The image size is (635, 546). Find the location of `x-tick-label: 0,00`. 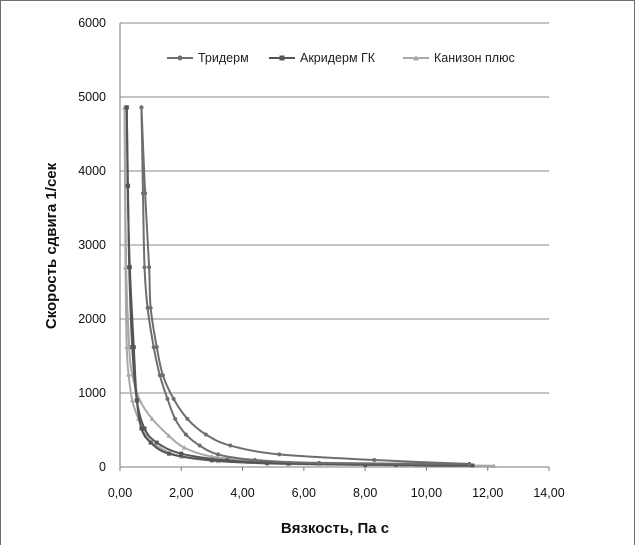

x-tick-label: 0,00 is located at coordinates (120, 493).